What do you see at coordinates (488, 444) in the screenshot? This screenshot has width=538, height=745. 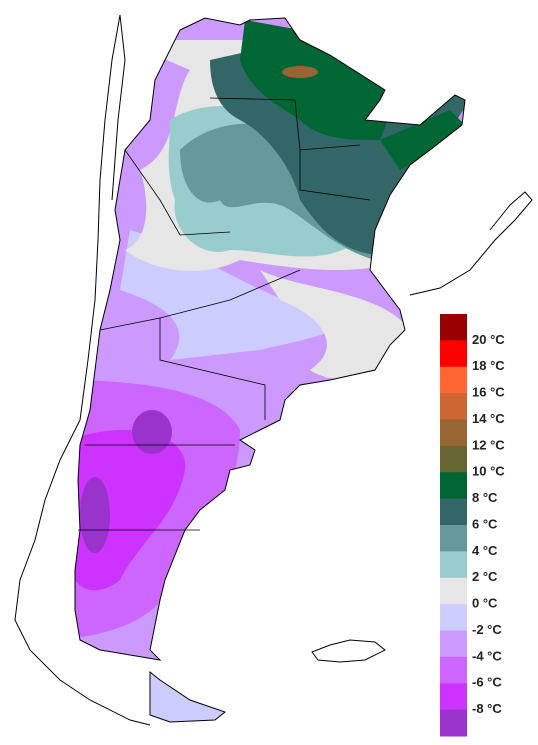 I see `legend-label: 12 °C` at bounding box center [488, 444].